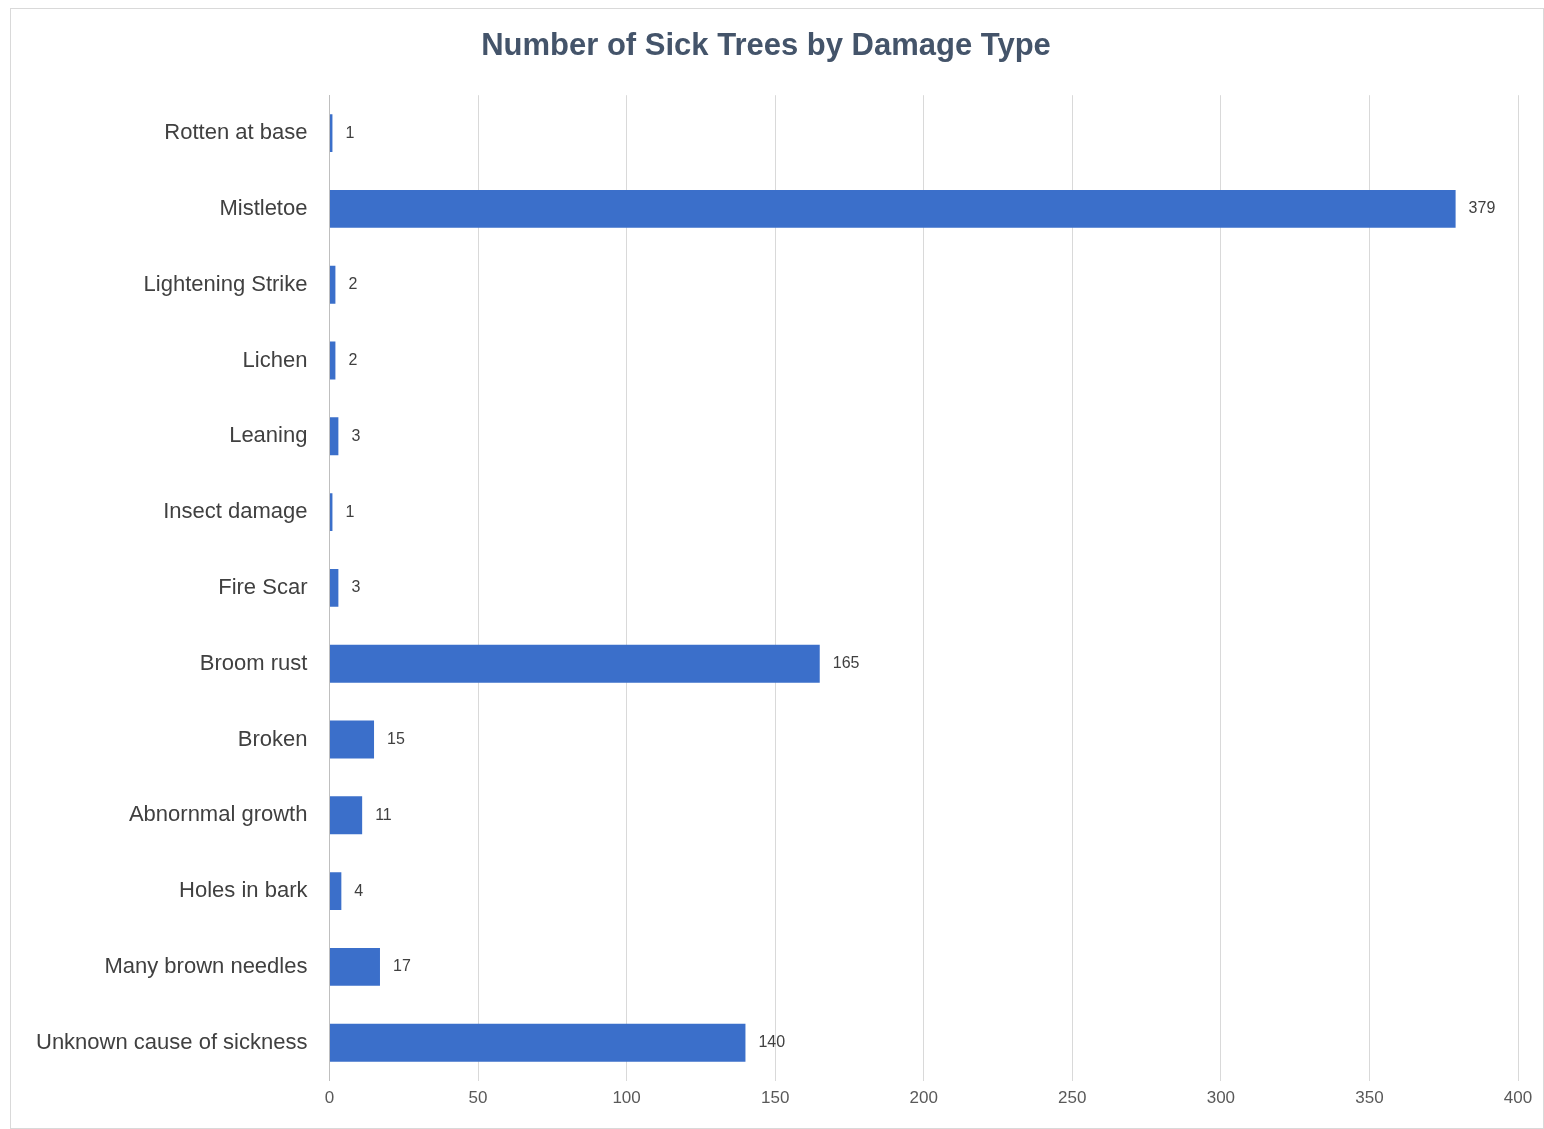 This screenshot has height=1129, width=1544. I want to click on y-tick-label: Rotten at base, so click(236, 132).